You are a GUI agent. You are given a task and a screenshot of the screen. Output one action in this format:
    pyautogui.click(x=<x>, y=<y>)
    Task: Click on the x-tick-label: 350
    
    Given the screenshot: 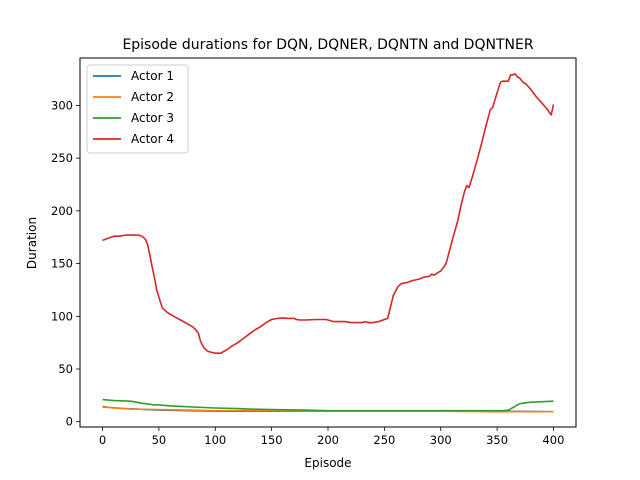 What is the action you would take?
    pyautogui.click(x=497, y=440)
    